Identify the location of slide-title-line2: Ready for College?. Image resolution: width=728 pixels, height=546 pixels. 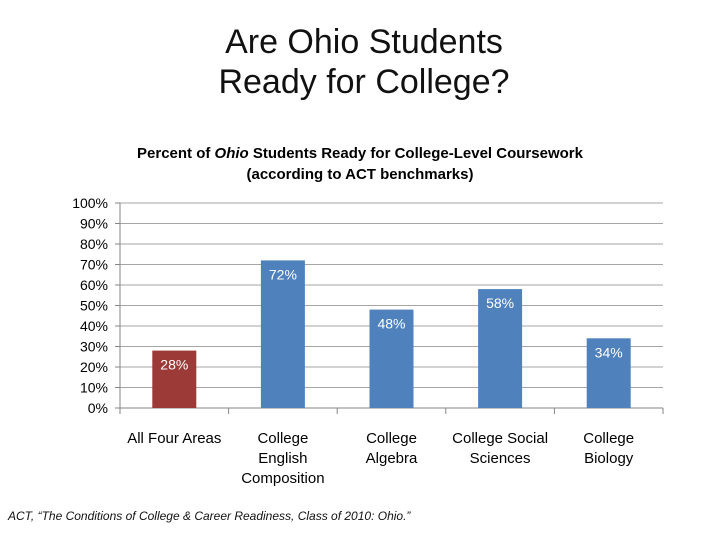
(364, 82).